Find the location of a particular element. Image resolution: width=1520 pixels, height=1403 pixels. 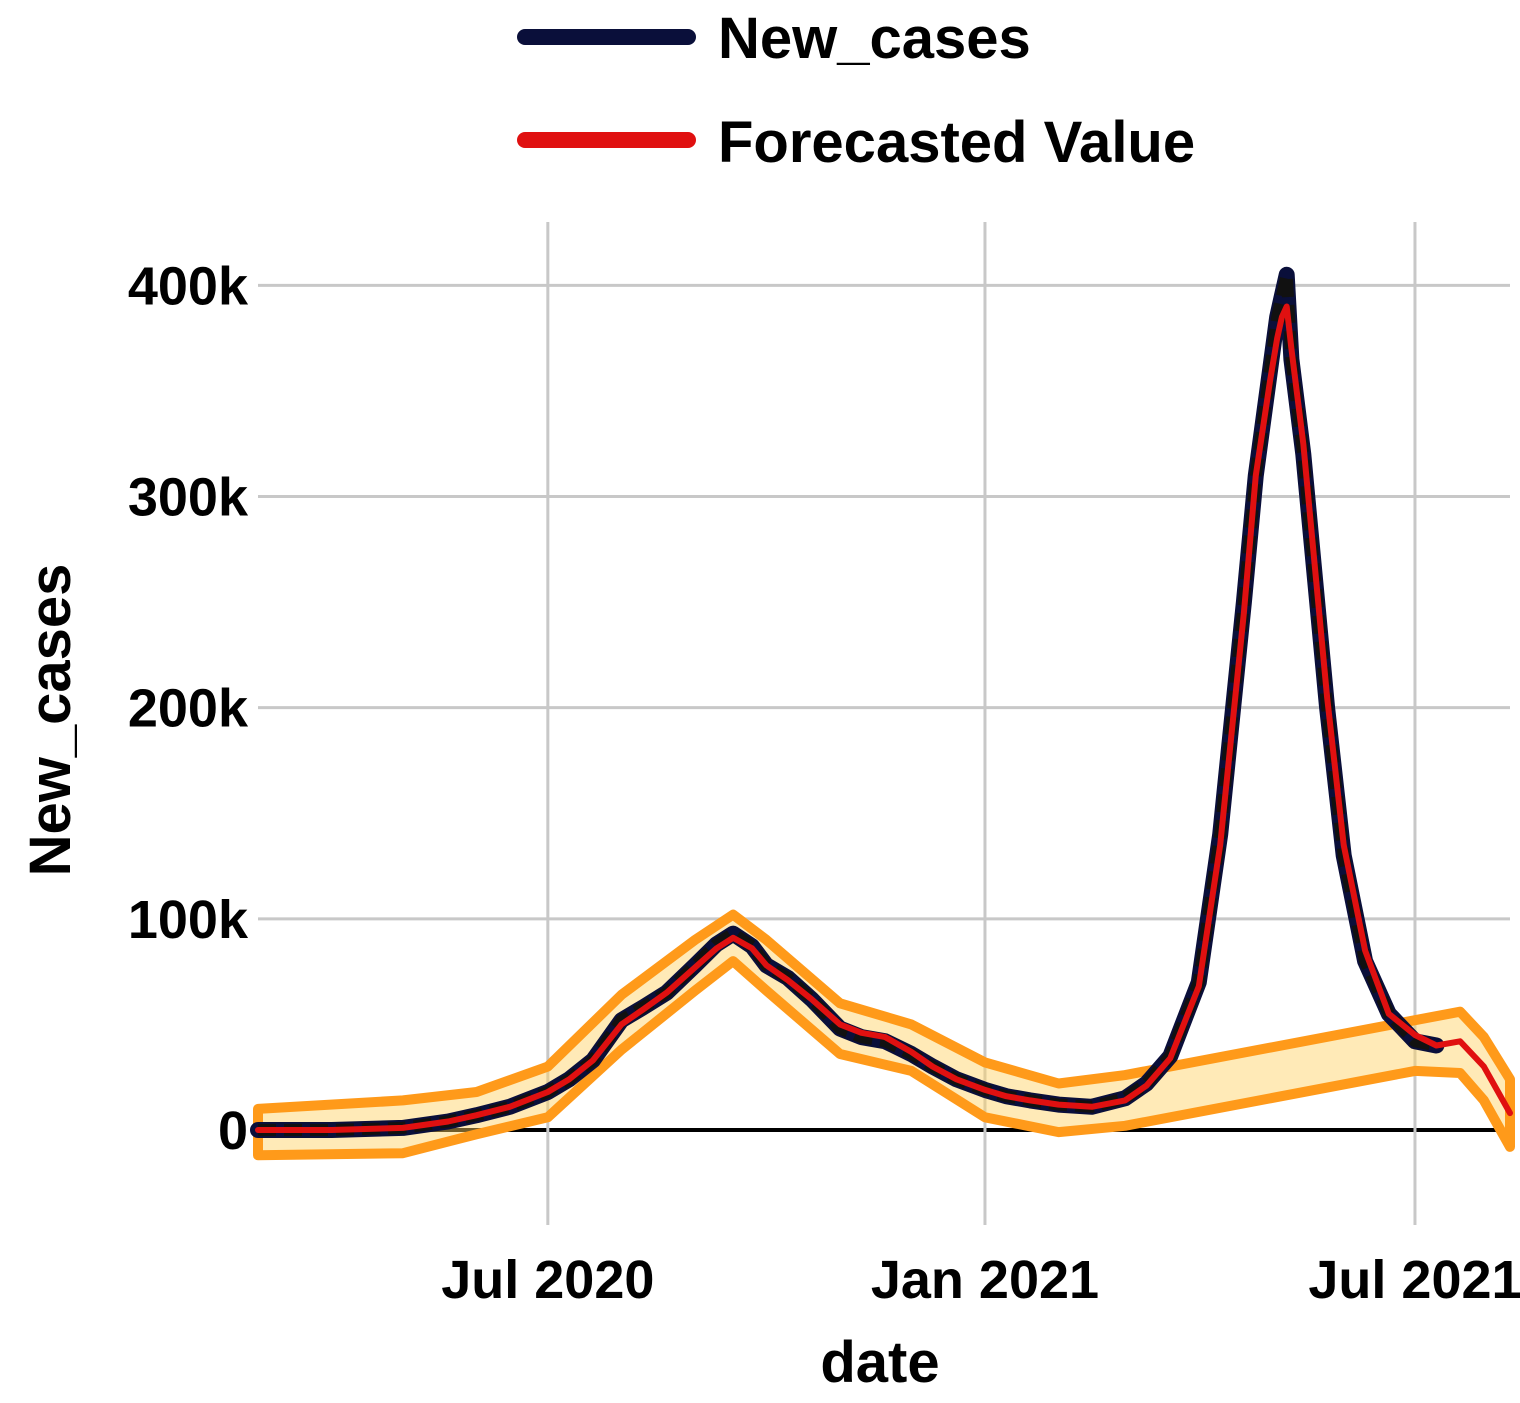

legend: New_cases Forecasted Value is located at coordinates (856, 90).